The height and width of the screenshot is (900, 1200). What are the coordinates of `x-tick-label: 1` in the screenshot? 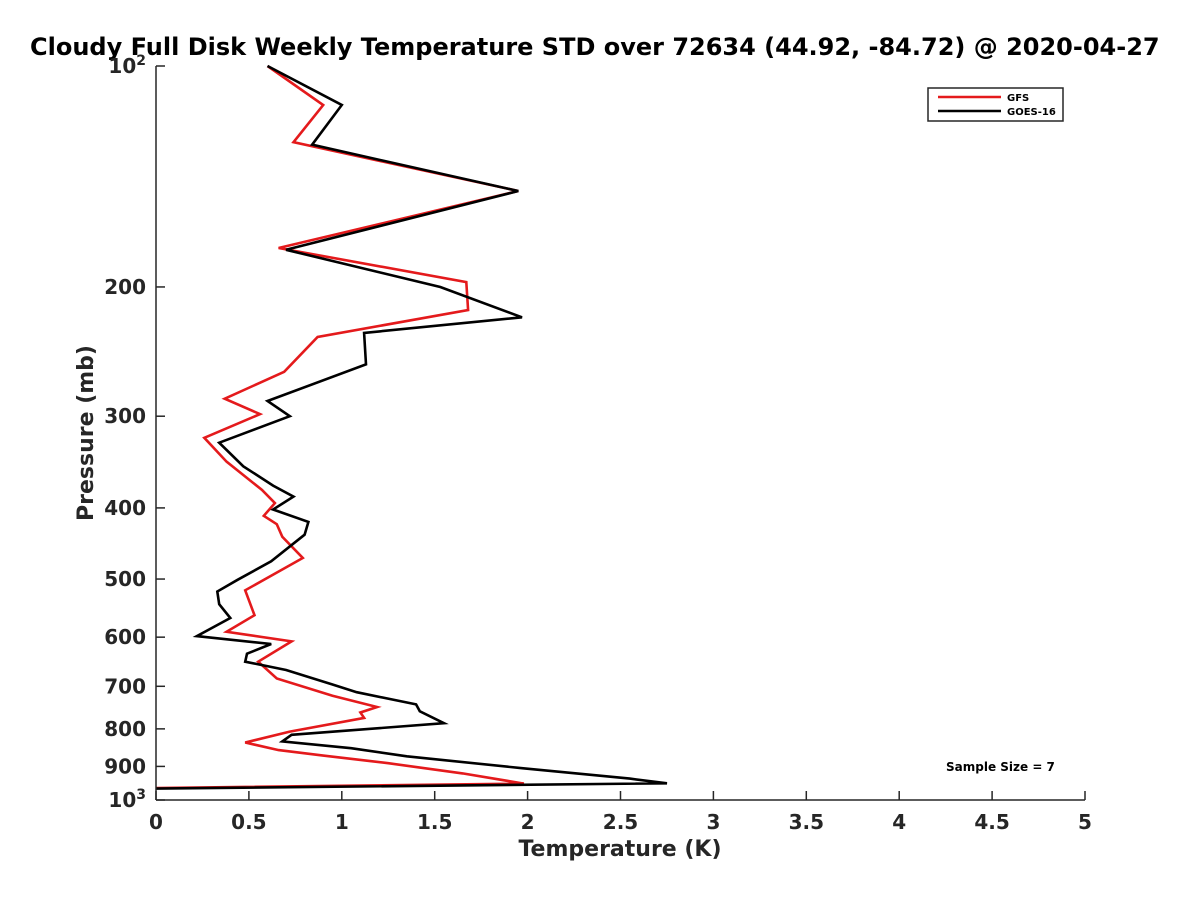 It's located at (342, 822).